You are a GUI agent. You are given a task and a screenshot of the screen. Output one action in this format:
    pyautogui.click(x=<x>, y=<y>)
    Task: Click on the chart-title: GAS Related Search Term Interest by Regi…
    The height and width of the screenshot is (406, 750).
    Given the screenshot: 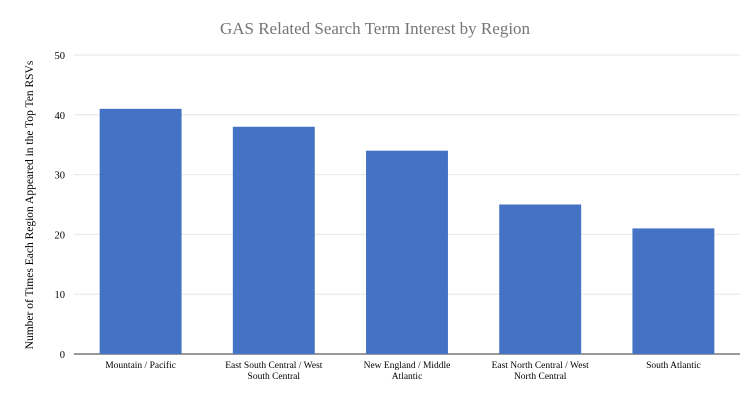 What is the action you would take?
    pyautogui.click(x=375, y=28)
    